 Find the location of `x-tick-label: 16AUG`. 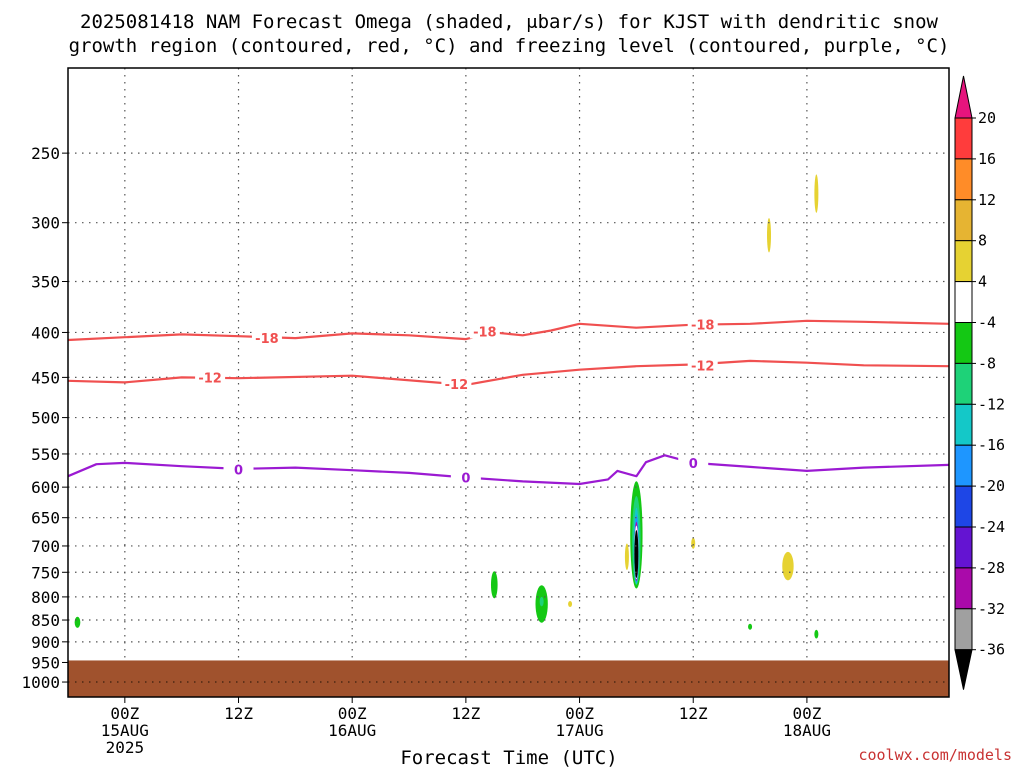

x-tick-label: 16AUG is located at coordinates (352, 730).